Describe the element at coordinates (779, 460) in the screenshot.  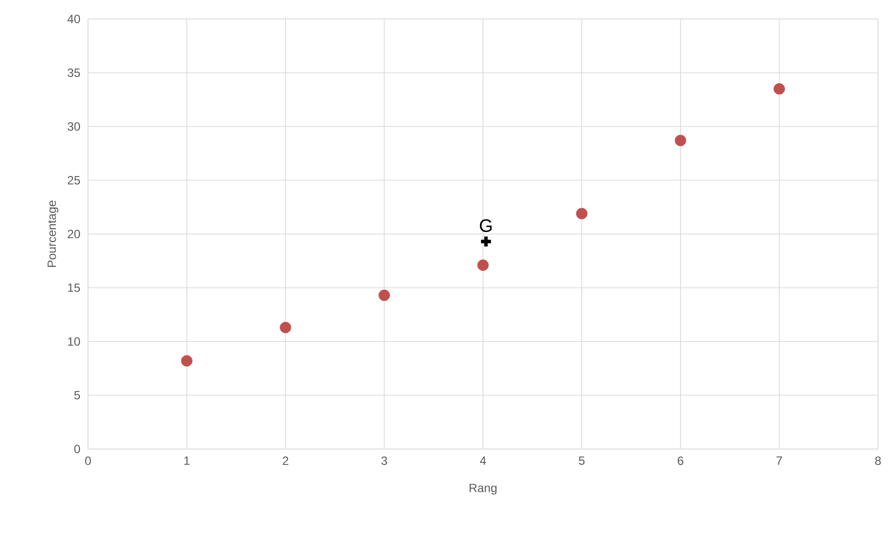
I see `x-tick-label: 7` at that location.